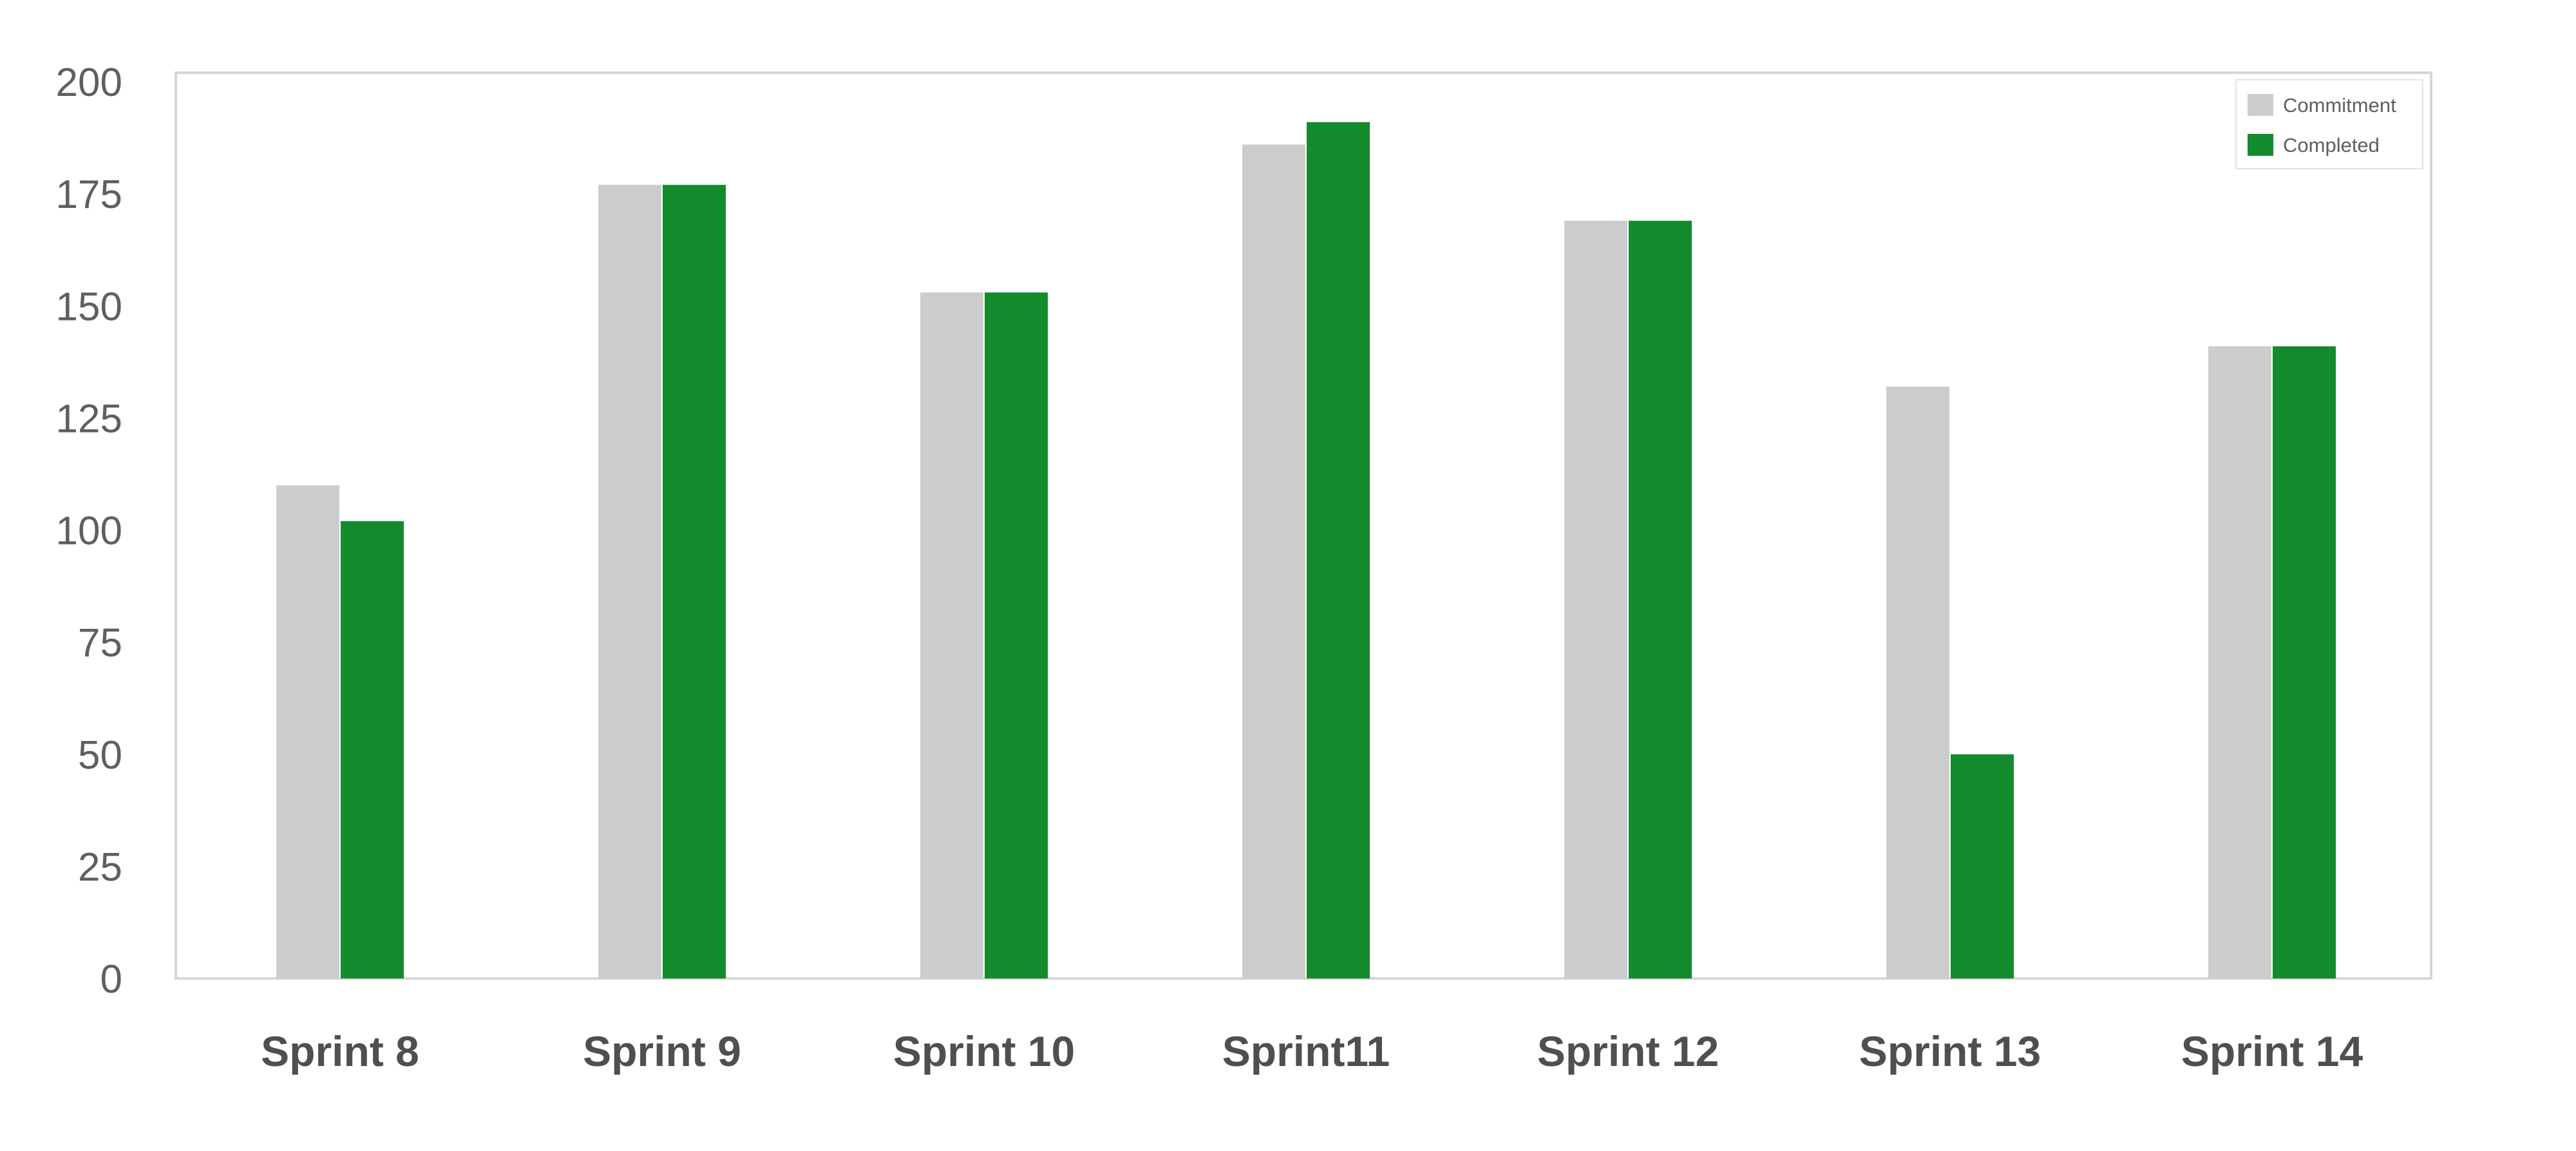 This screenshot has width=2576, height=1151. I want to click on y-tick-label: 50, so click(100, 755).